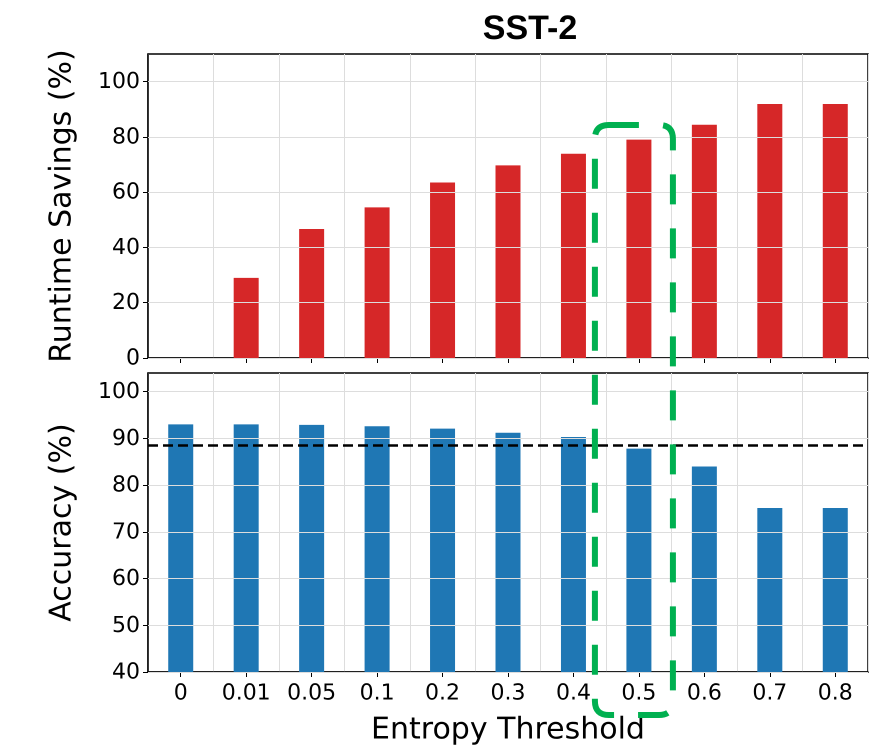 The image size is (870, 749). Describe the element at coordinates (377, 693) in the screenshot. I see `x-tick-label: 0.1` at that location.